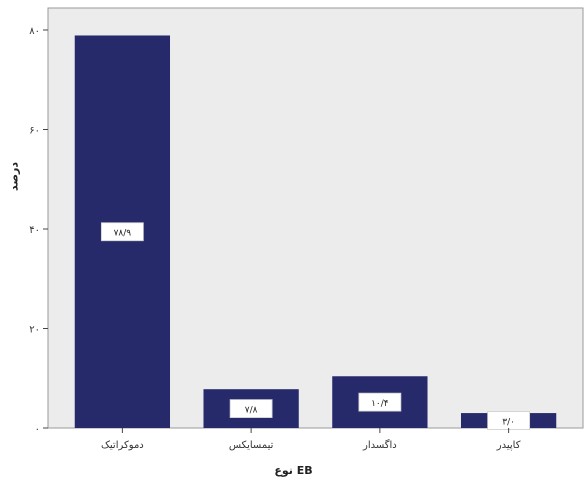  I want to click on x-tick-label: دموکراتیک, so click(122, 445).